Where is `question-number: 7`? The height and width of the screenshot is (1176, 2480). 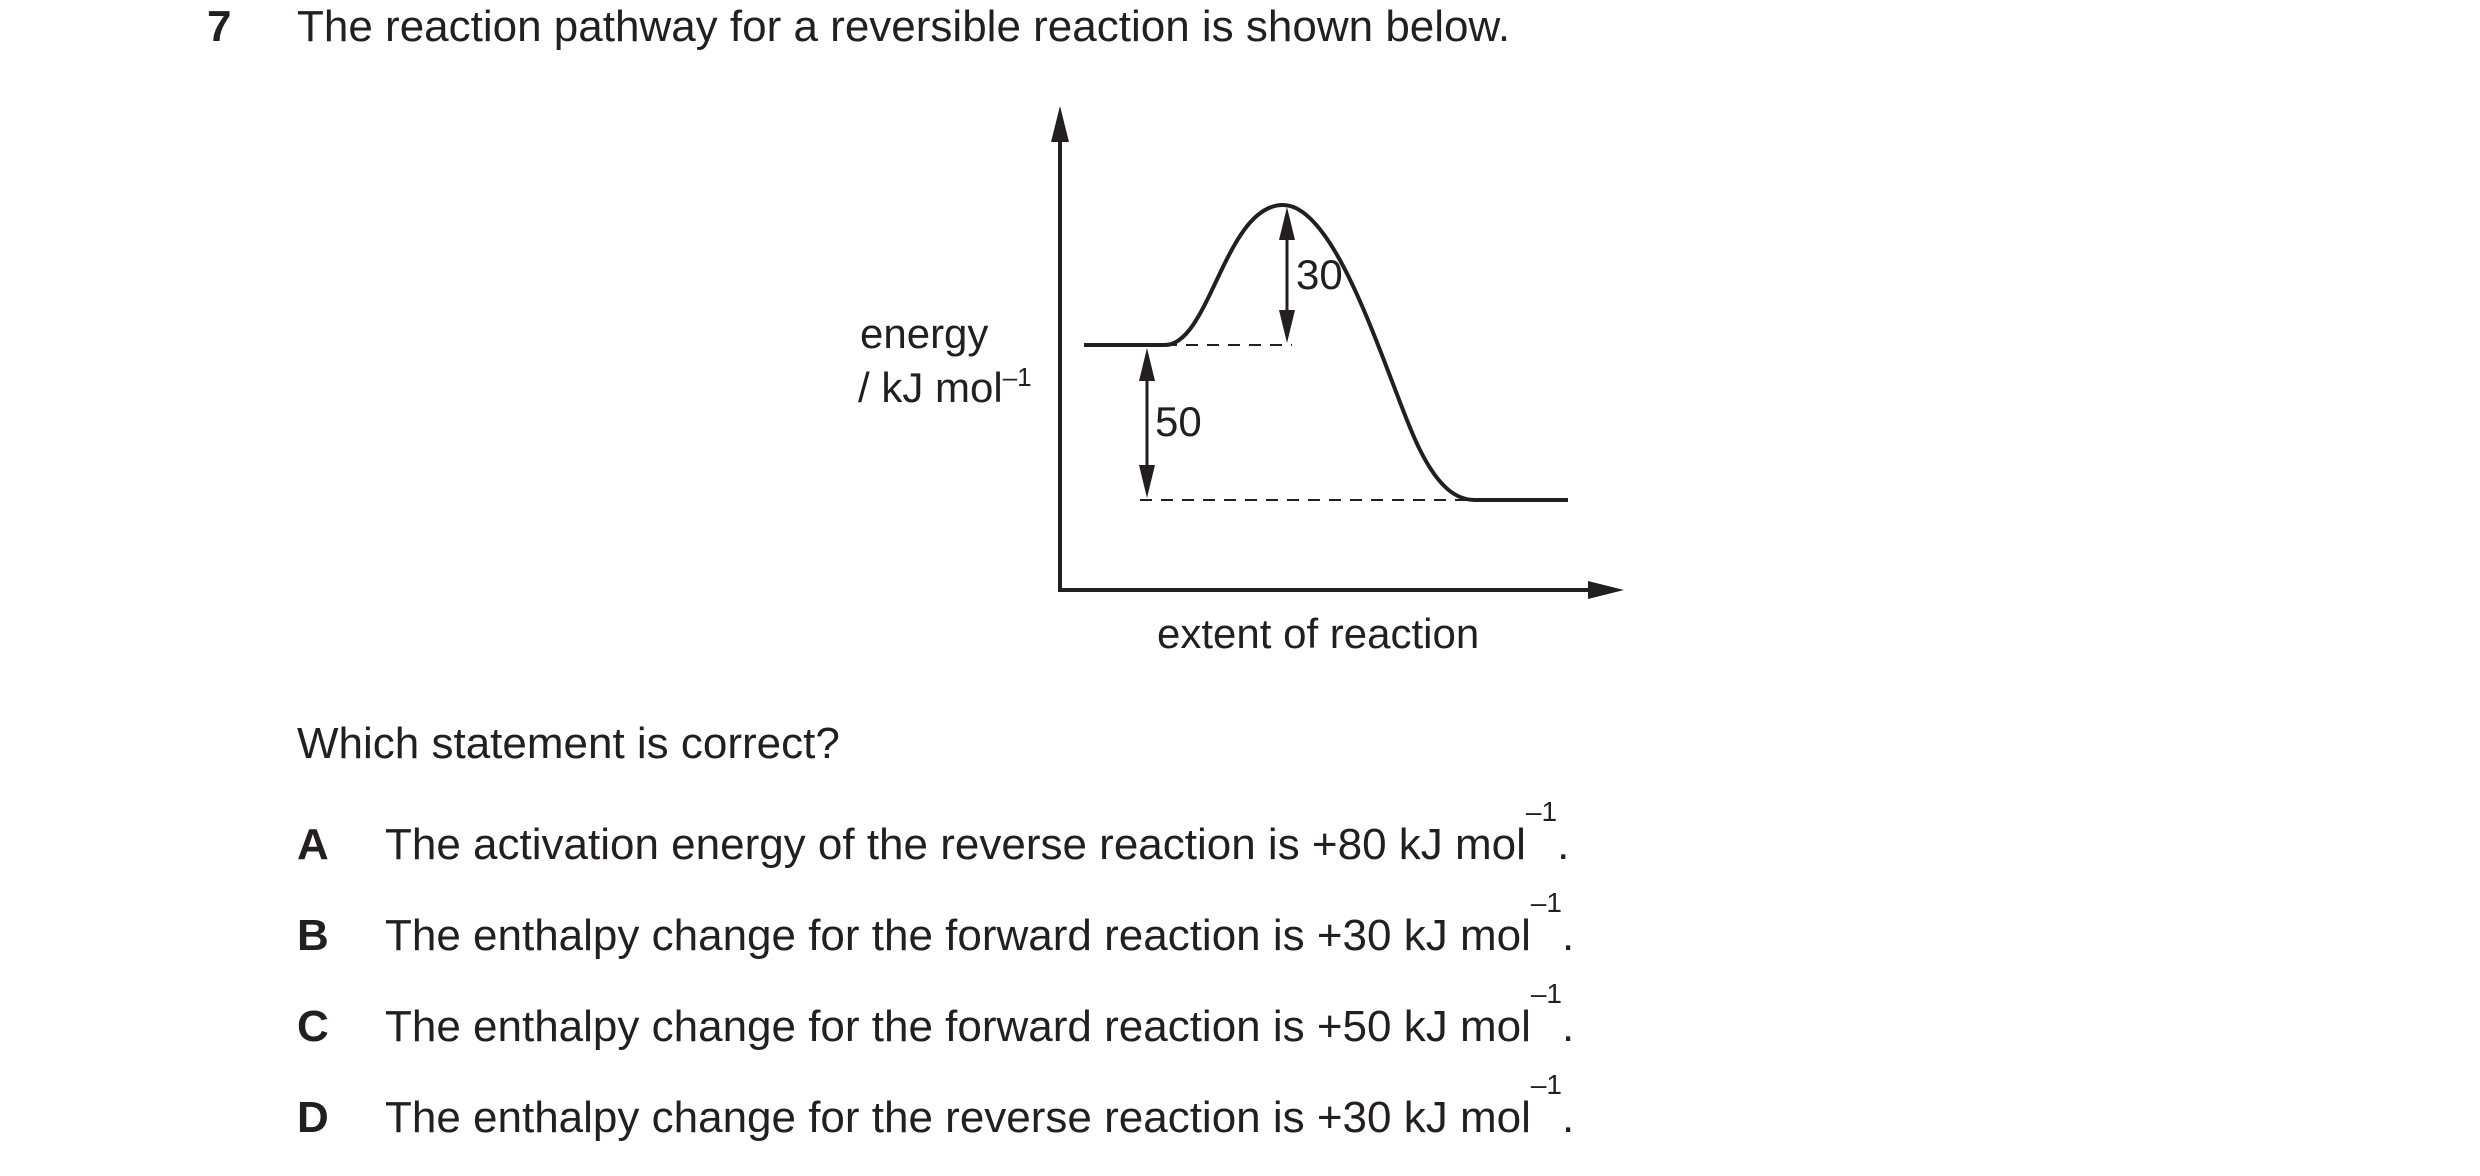
question-number: 7 is located at coordinates (219, 26).